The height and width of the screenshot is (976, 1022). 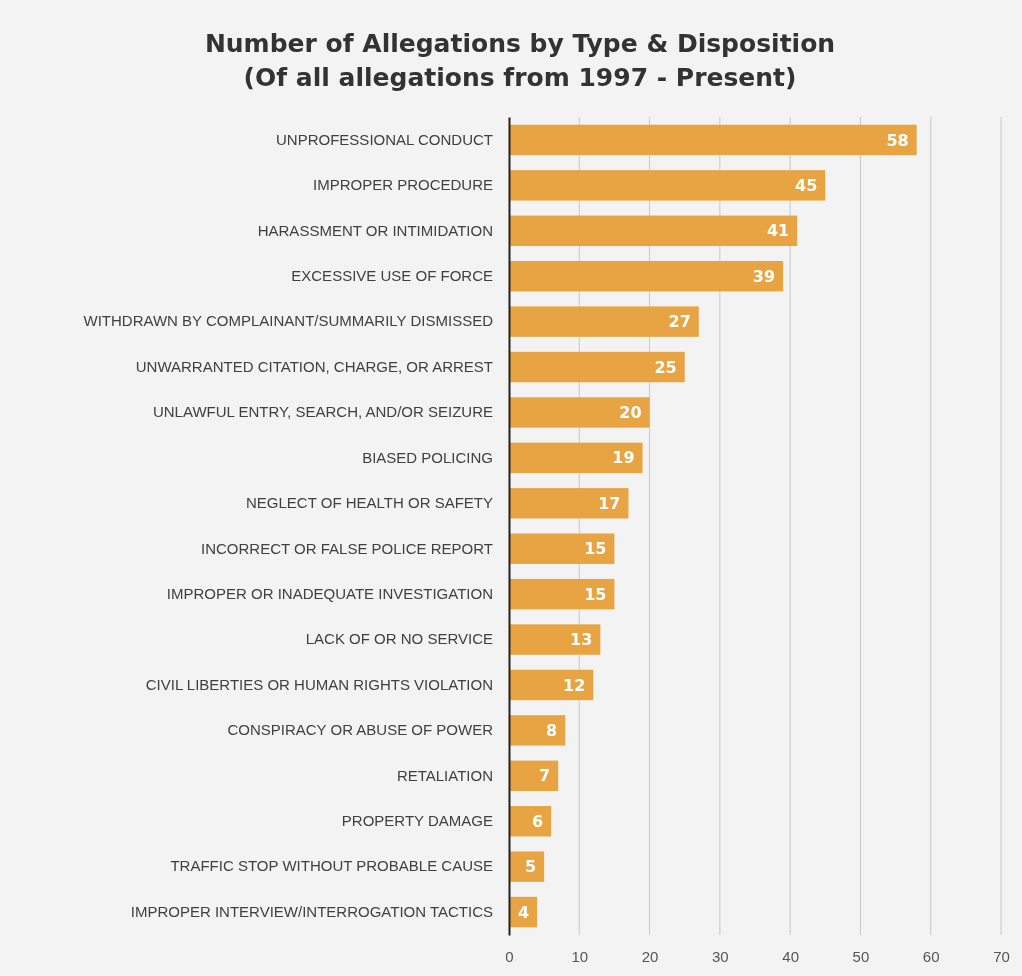 I want to click on x-tick-label: 40, so click(x=790, y=956).